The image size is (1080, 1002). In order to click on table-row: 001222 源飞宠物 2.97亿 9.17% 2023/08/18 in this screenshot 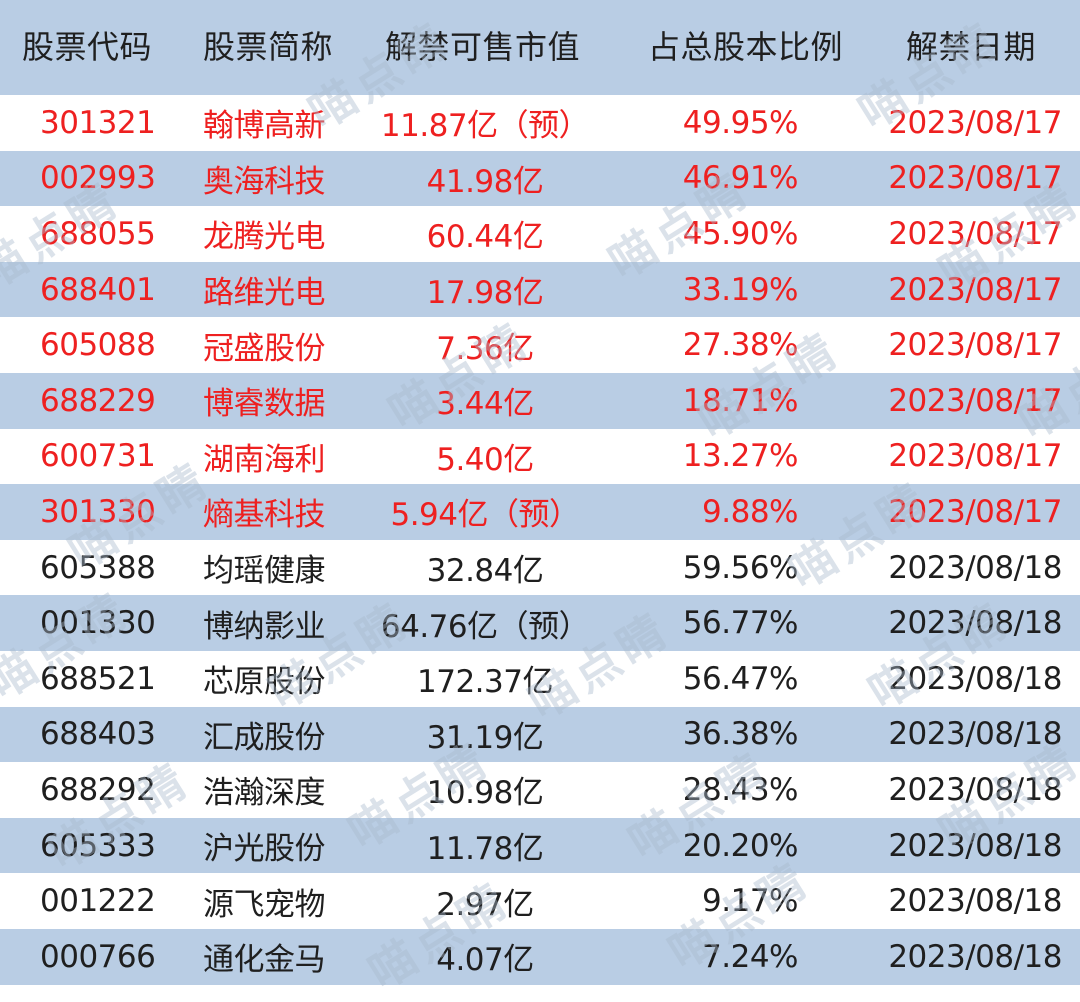, I will do `click(540, 901)`.